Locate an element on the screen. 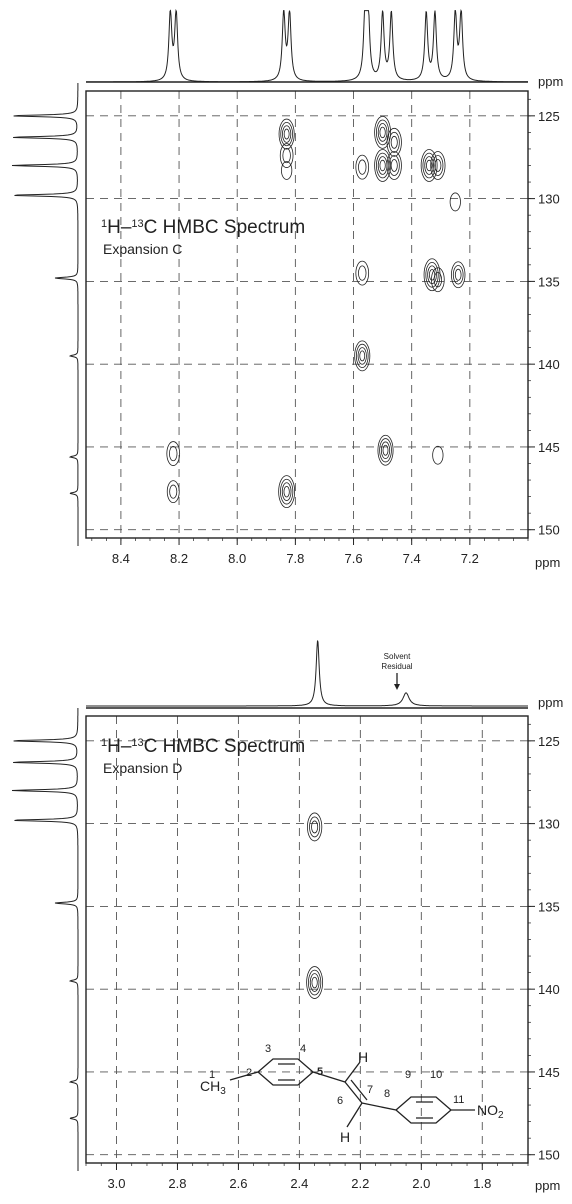 This screenshot has width=572, height=1204. x-tick-label: 7.2 is located at coordinates (470, 558).